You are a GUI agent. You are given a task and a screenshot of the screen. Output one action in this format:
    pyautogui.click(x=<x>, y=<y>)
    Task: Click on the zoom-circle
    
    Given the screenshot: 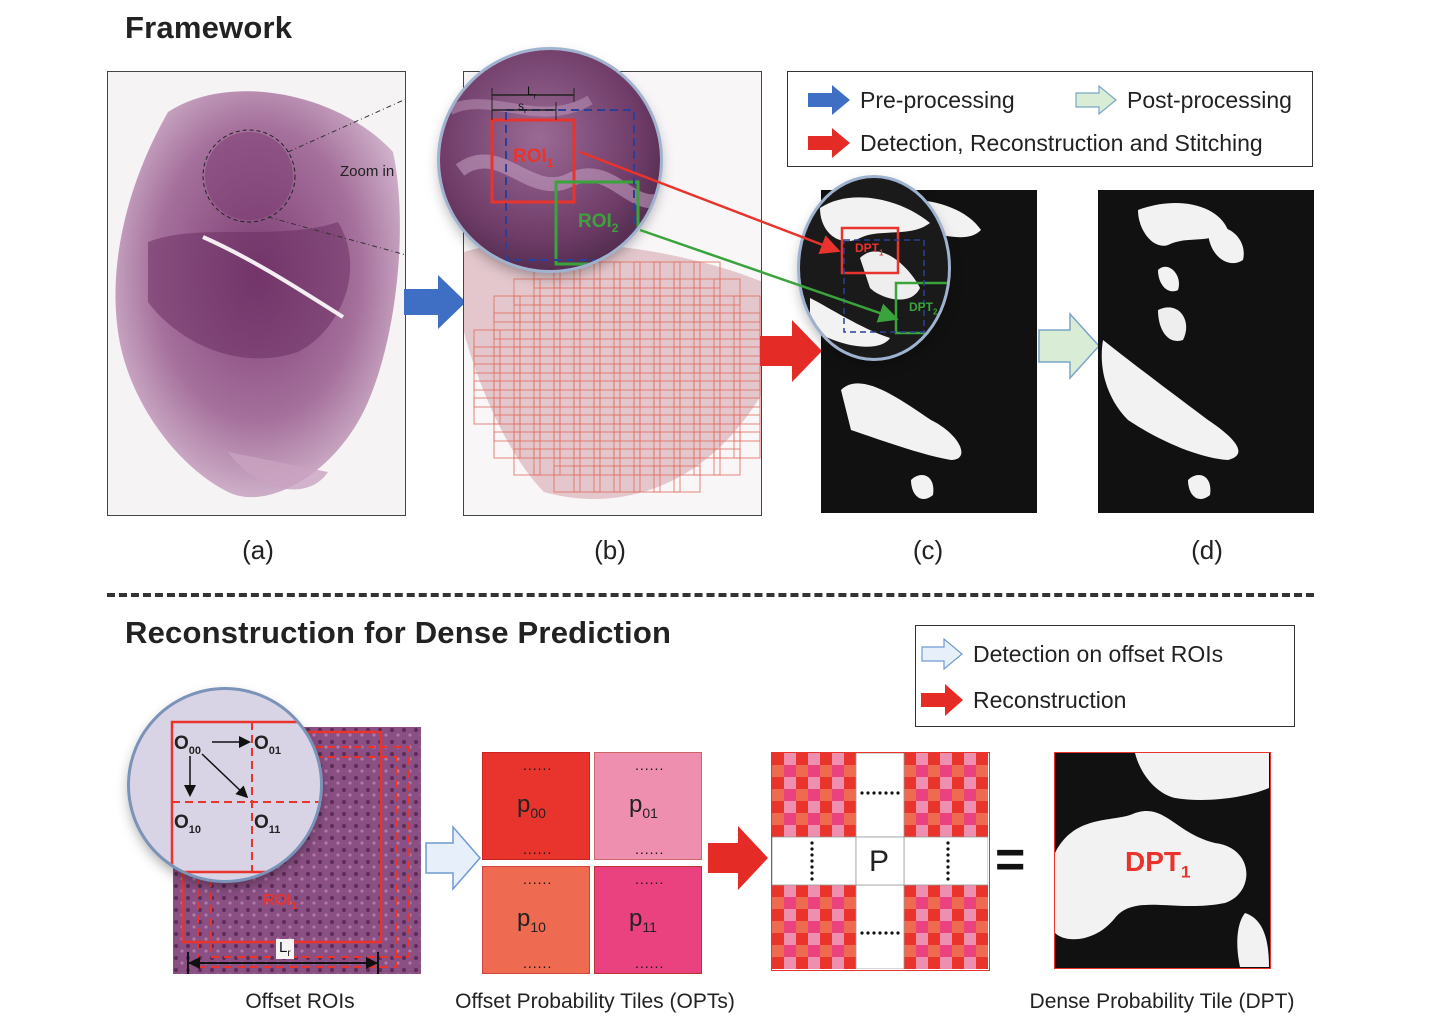 What is the action you would take?
    pyautogui.click(x=249, y=176)
    